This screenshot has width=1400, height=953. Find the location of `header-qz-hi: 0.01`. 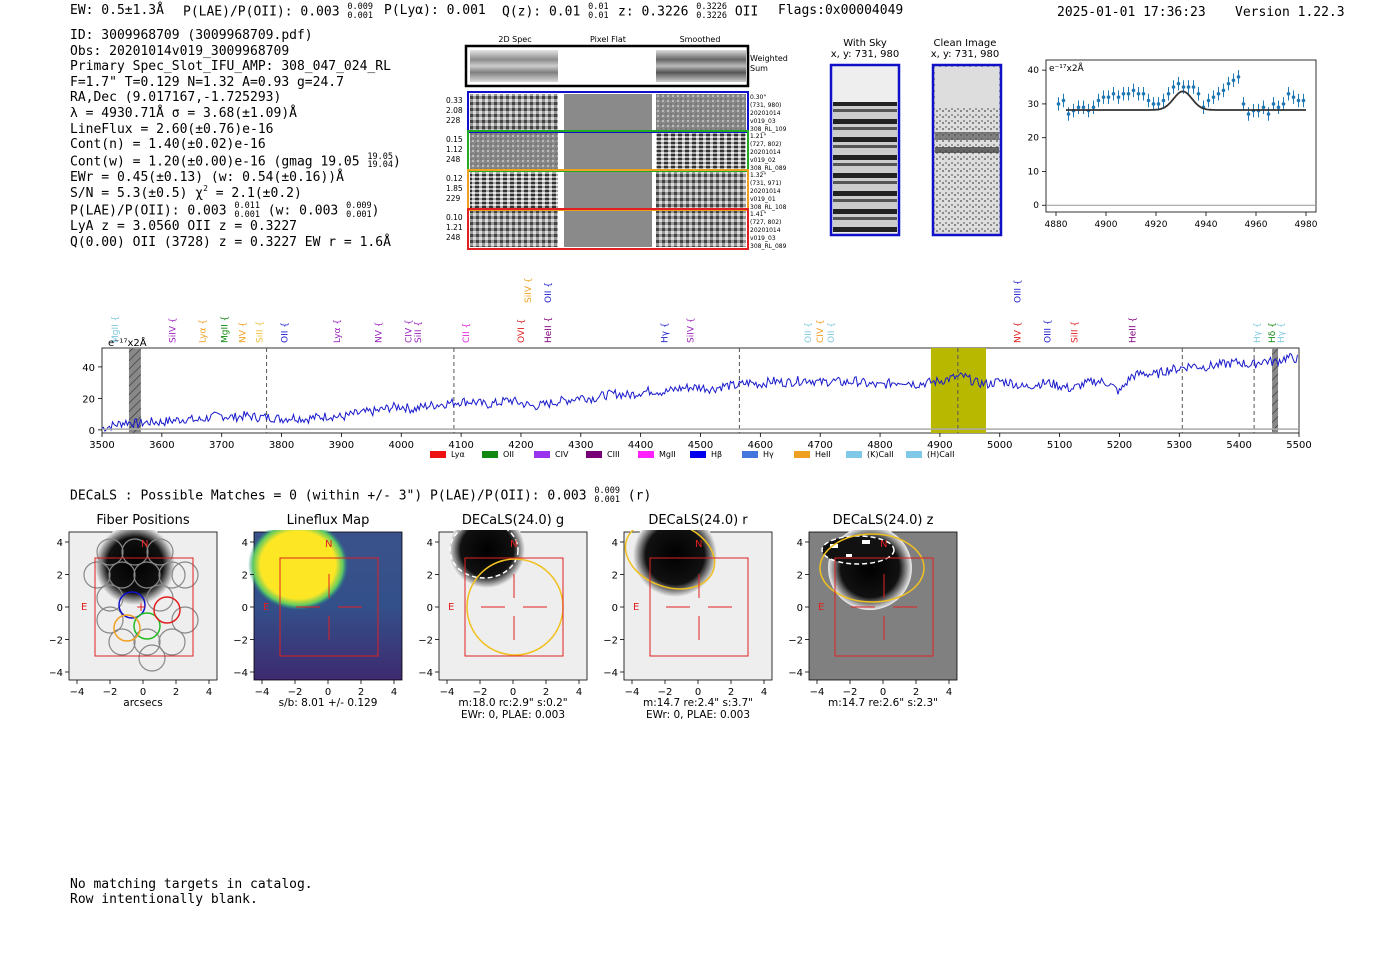

header-qz-hi: 0.01 is located at coordinates (598, 7).